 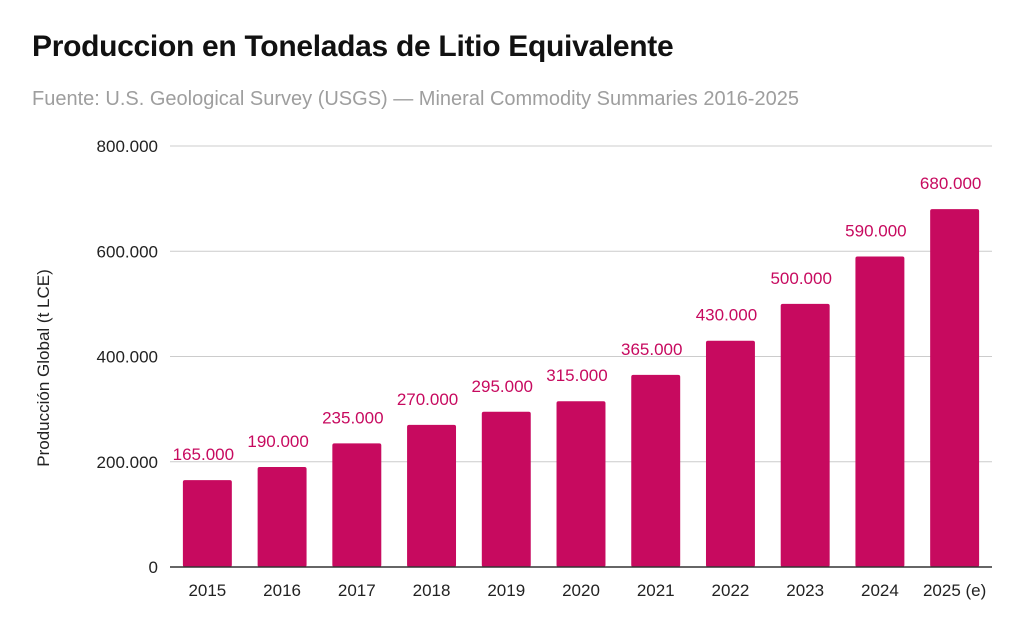 What do you see at coordinates (506, 590) in the screenshot?
I see `x-tick-label: 2019` at bounding box center [506, 590].